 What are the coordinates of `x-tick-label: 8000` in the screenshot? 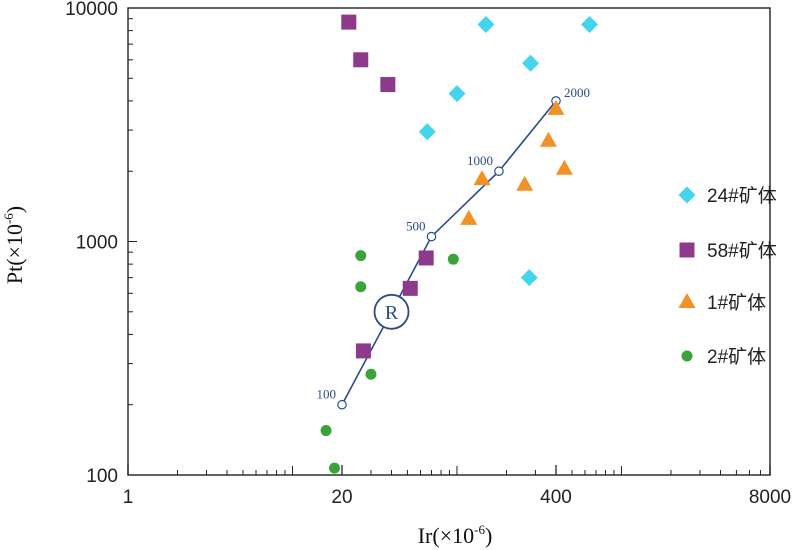 It's located at (770, 497).